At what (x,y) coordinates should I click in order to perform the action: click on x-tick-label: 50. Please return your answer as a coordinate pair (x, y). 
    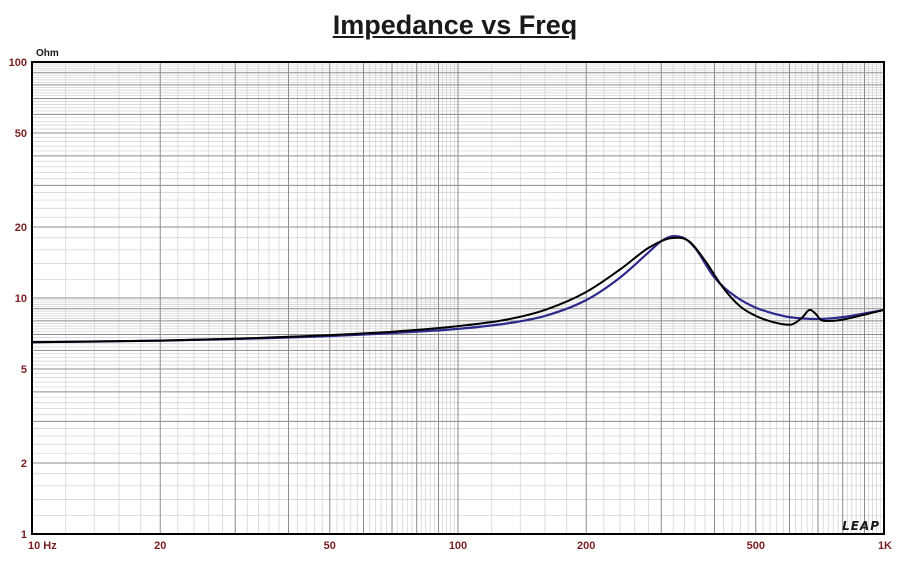
    Looking at the image, I should click on (330, 546).